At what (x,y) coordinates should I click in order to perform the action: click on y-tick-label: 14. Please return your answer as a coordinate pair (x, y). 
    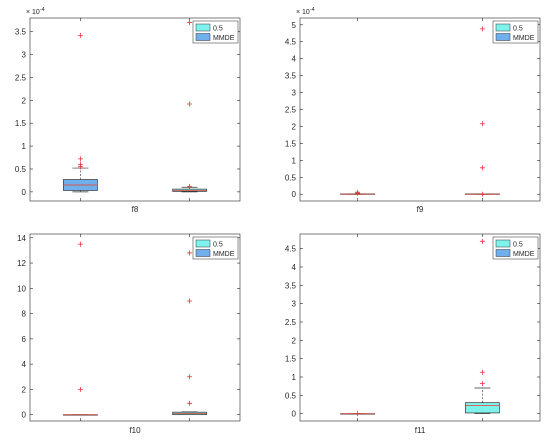
    Looking at the image, I should click on (21, 238).